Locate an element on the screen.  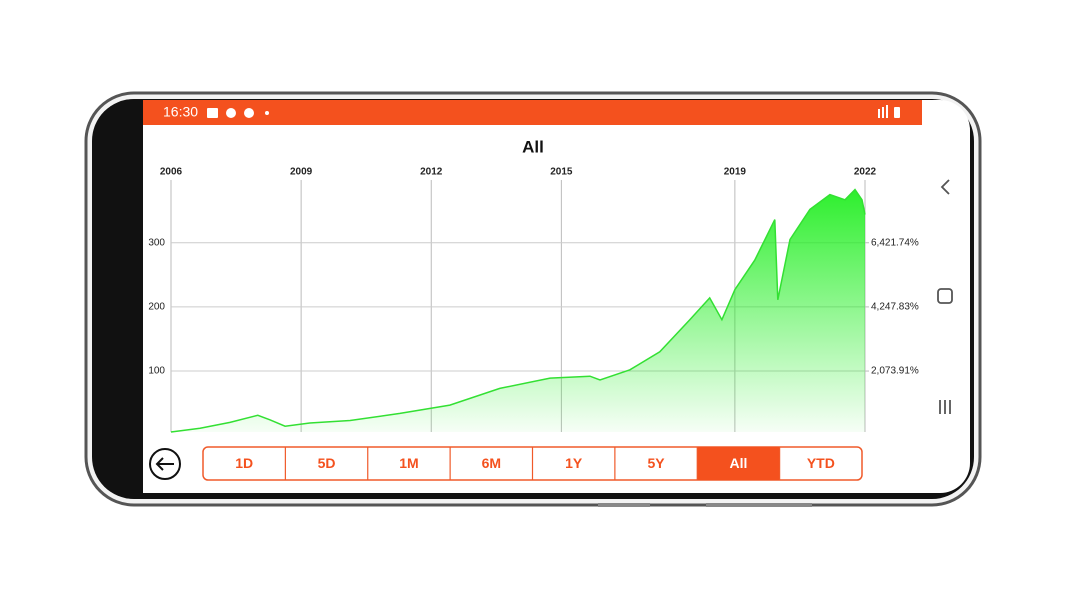
range-button: 5Y is located at coordinates (640, 463).